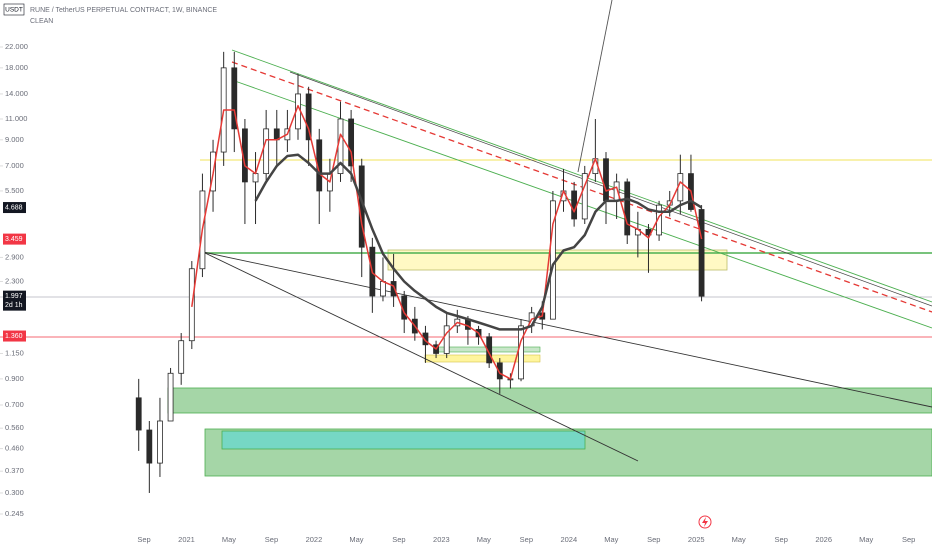 This screenshot has width=932, height=550. I want to click on currency-box, so click(14, 9).